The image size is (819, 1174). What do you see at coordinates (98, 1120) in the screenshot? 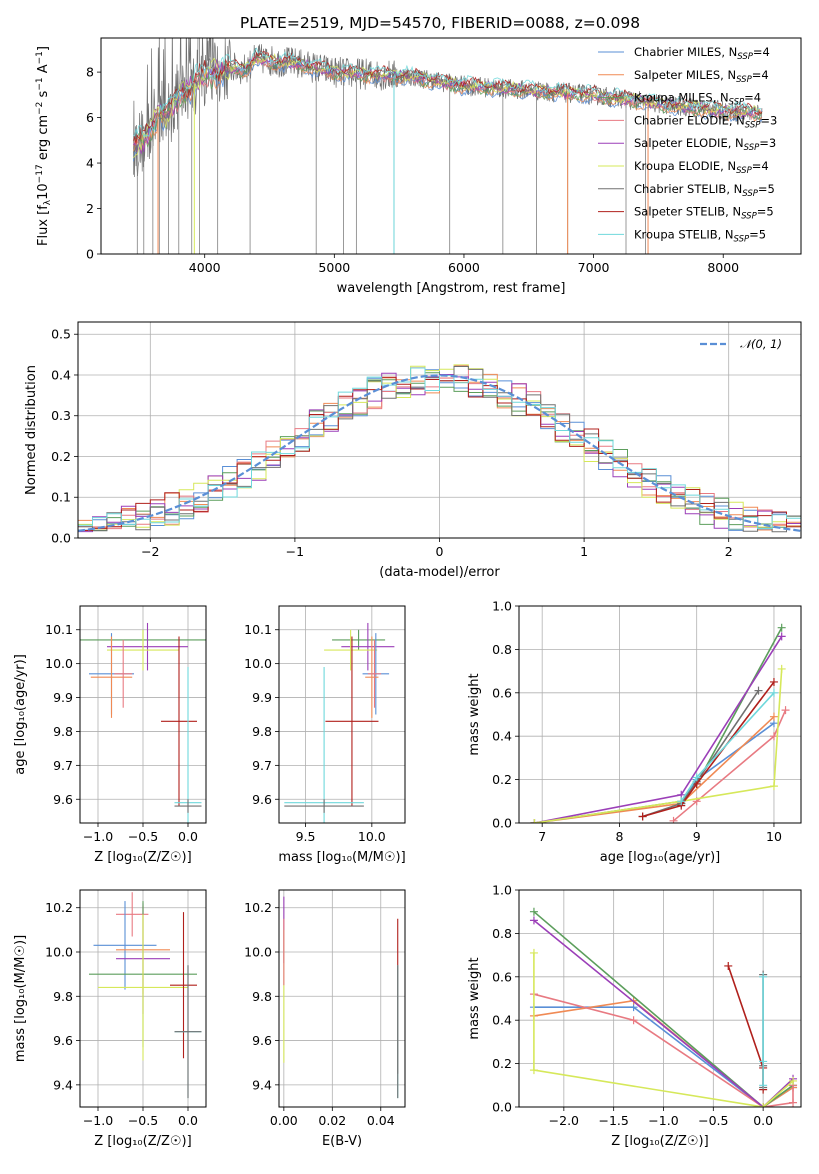
I see `x-tick-label: −1.0` at bounding box center [98, 1120].